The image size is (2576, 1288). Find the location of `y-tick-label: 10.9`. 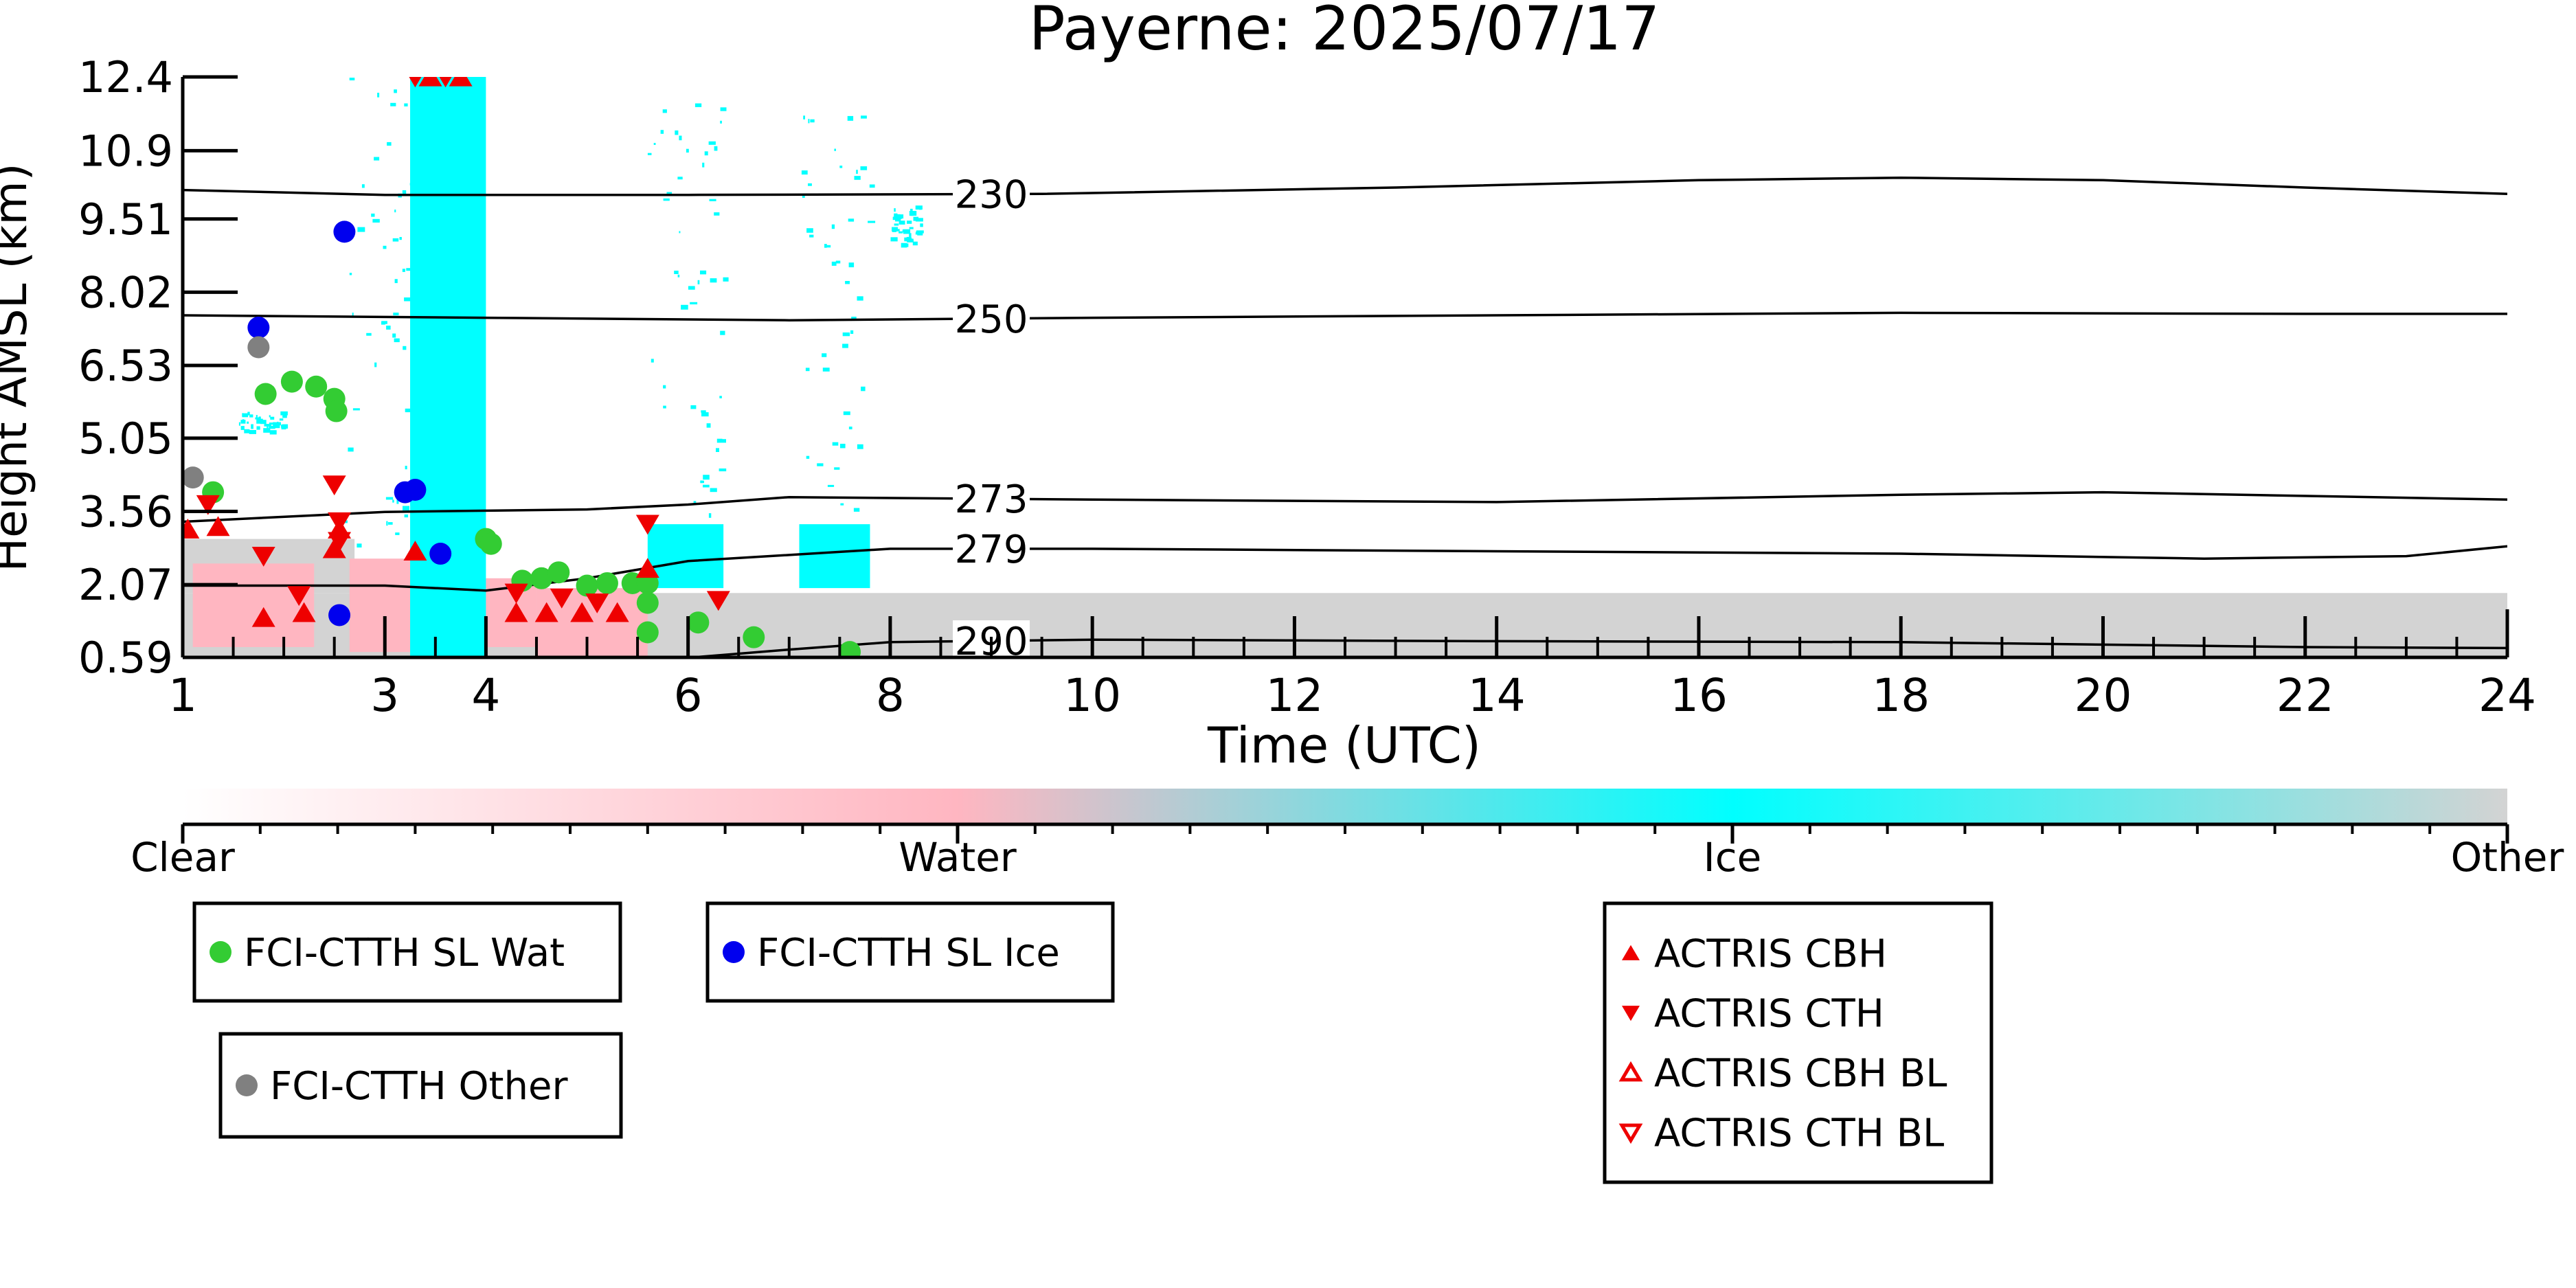

y-tick-label: 10.9 is located at coordinates (125, 151).